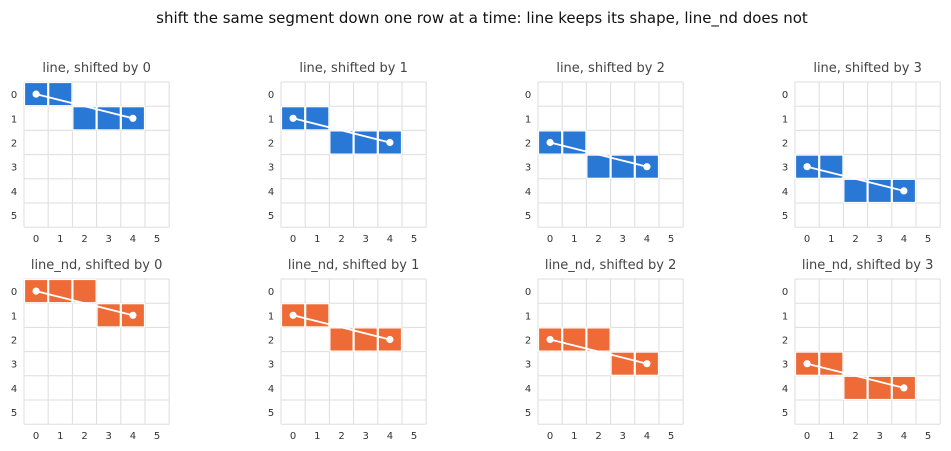 The image size is (951, 451). Describe the element at coordinates (90, 350) in the screenshot. I see `panel-line_nd-shift-0: line_nd, shifted by 0 0 0 1 1 2 2 3 3 4 4 5 5` at that location.